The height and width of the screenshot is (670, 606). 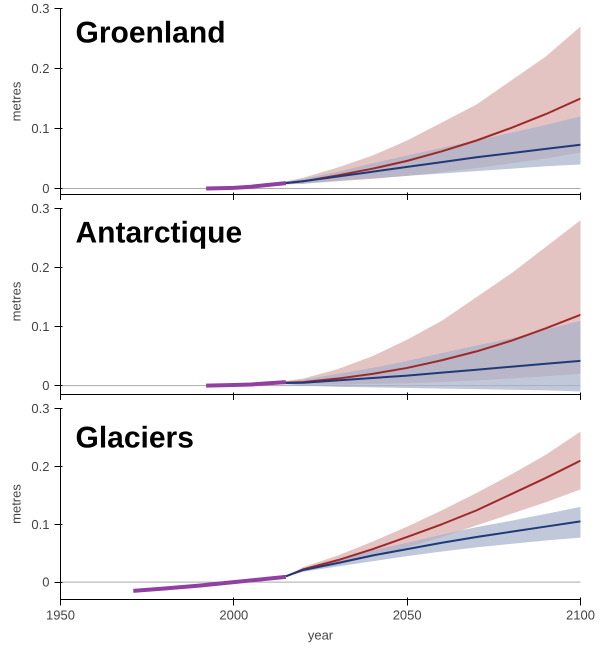 I want to click on x-tick-label: 2100, so click(x=580, y=615).